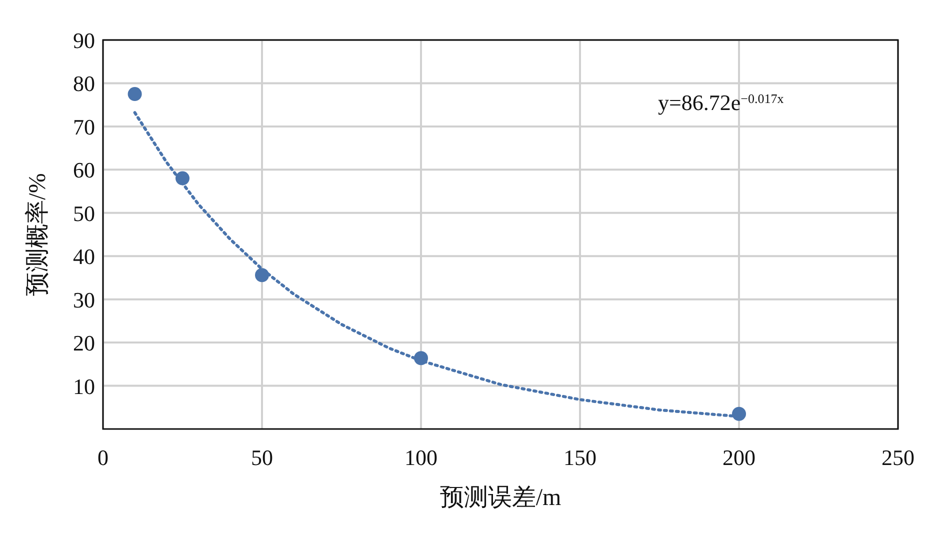  Describe the element at coordinates (84, 170) in the screenshot. I see `y-tick-label: 60` at that location.